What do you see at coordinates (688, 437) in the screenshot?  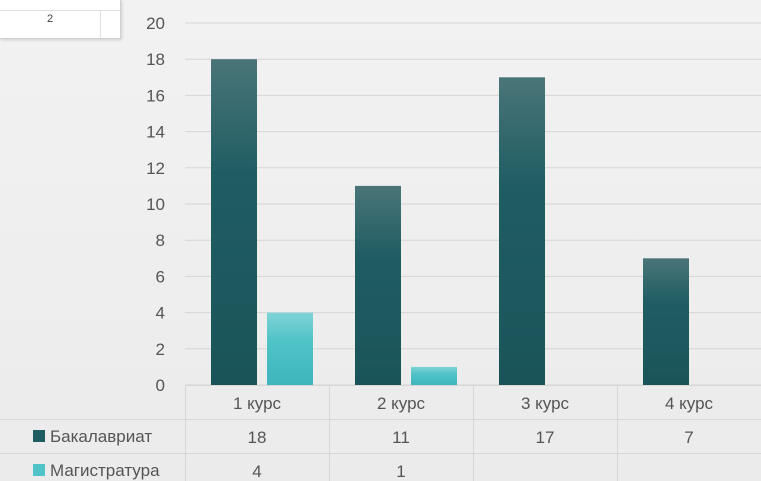 I see `table-cell-value: 7` at bounding box center [688, 437].